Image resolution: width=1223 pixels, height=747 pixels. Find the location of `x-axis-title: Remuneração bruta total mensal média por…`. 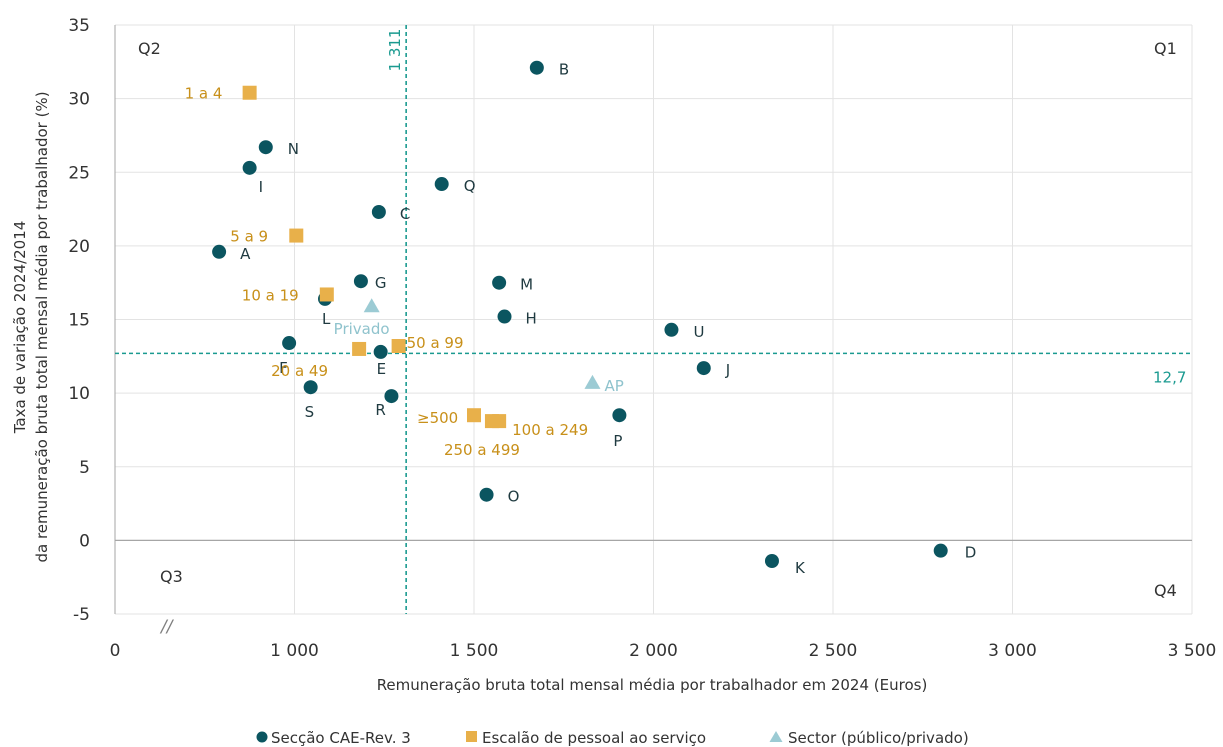

x-axis-title: Remuneração bruta total mensal média por… is located at coordinates (652, 685).